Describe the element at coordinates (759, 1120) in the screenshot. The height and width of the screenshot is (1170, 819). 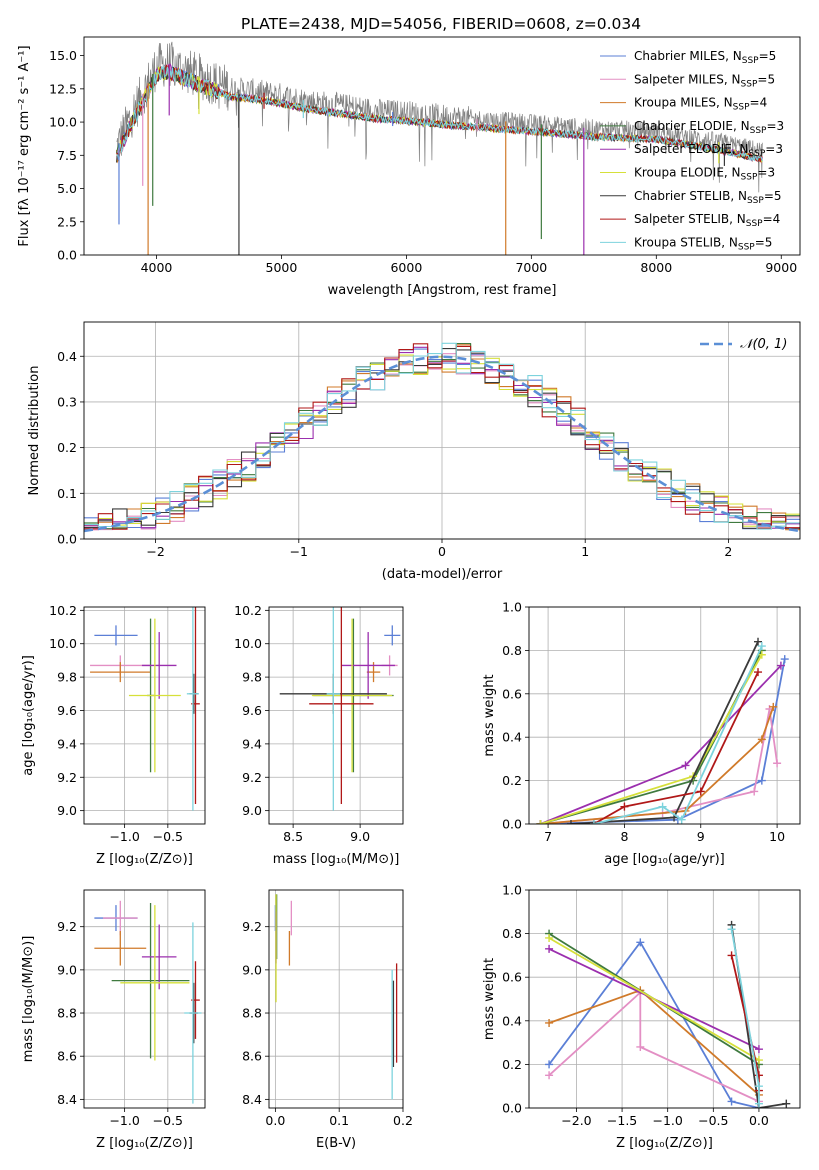
I see `x-tick-label: 0.0` at that location.